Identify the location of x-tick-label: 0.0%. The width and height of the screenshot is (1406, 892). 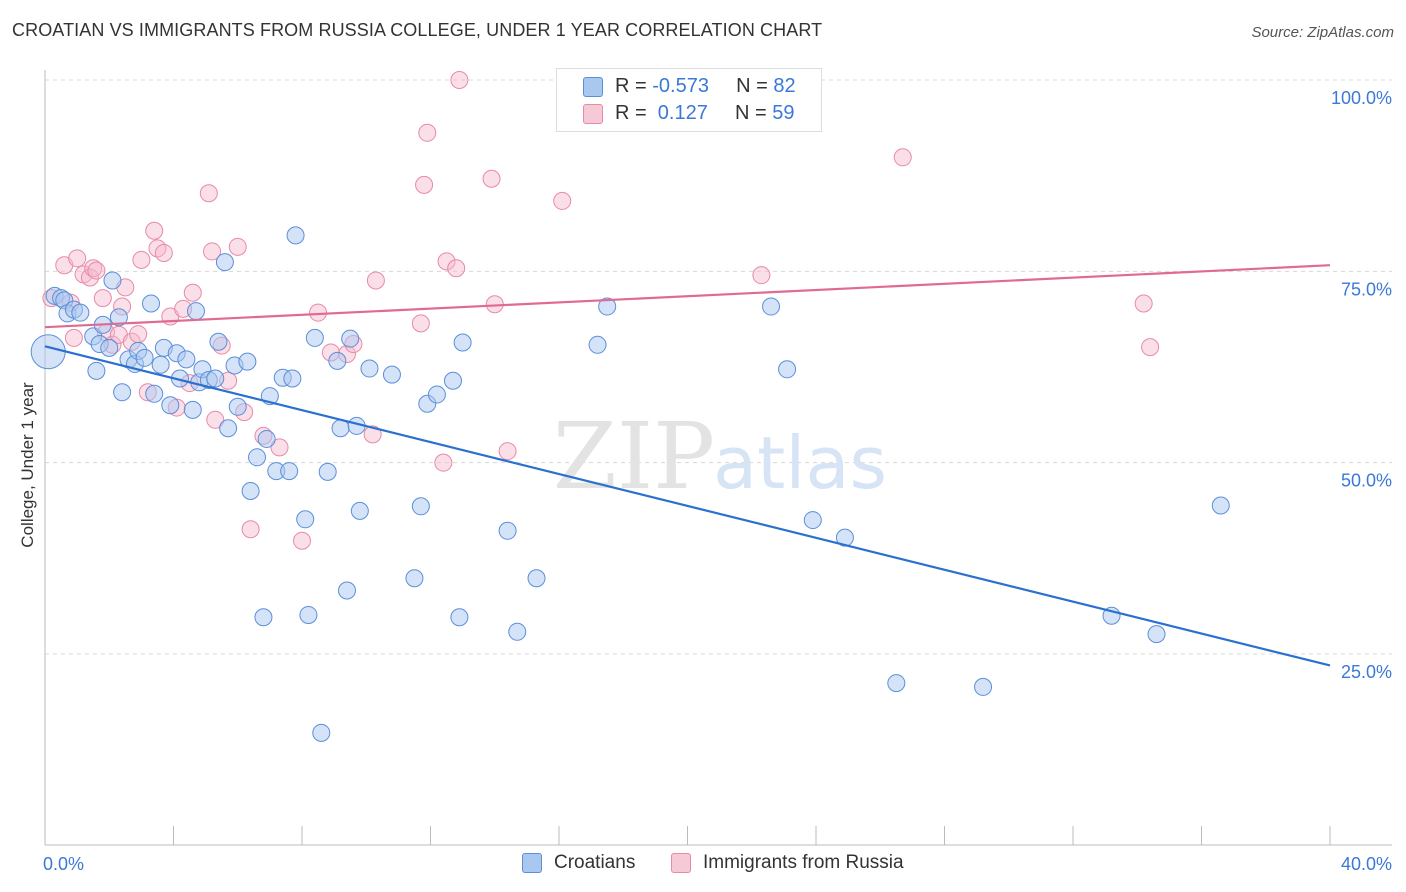
(63, 864).